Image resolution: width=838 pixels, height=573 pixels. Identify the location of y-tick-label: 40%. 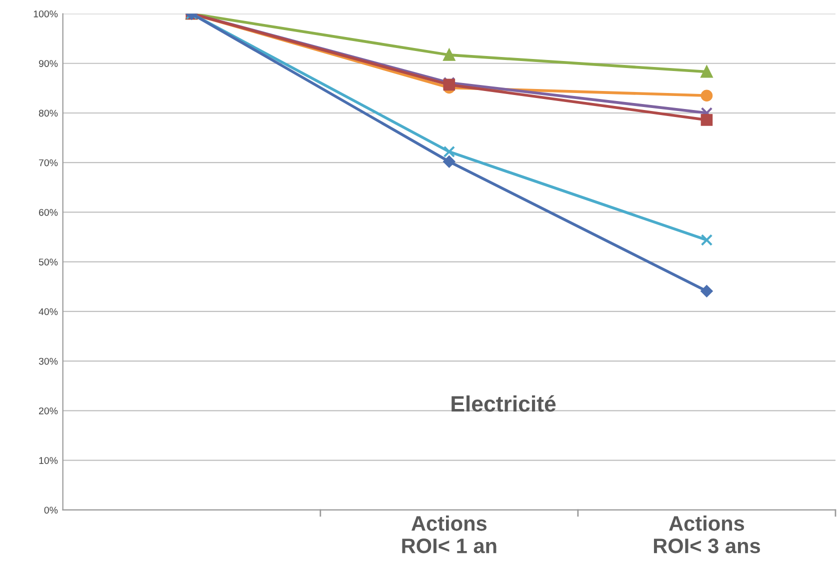
(48, 312).